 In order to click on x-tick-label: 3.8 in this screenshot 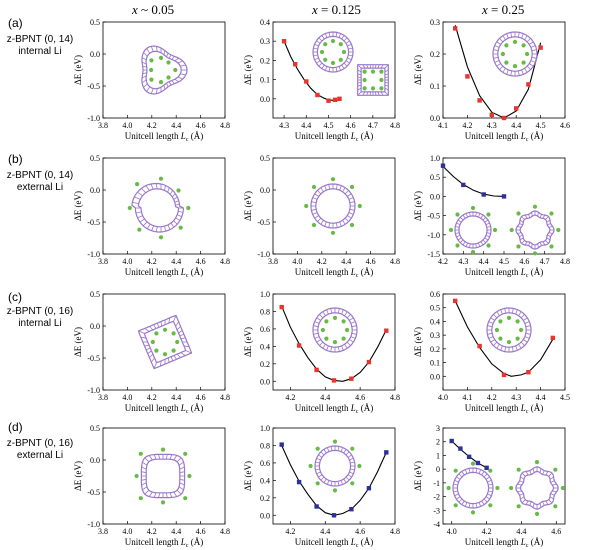, I will do `click(103, 125)`.